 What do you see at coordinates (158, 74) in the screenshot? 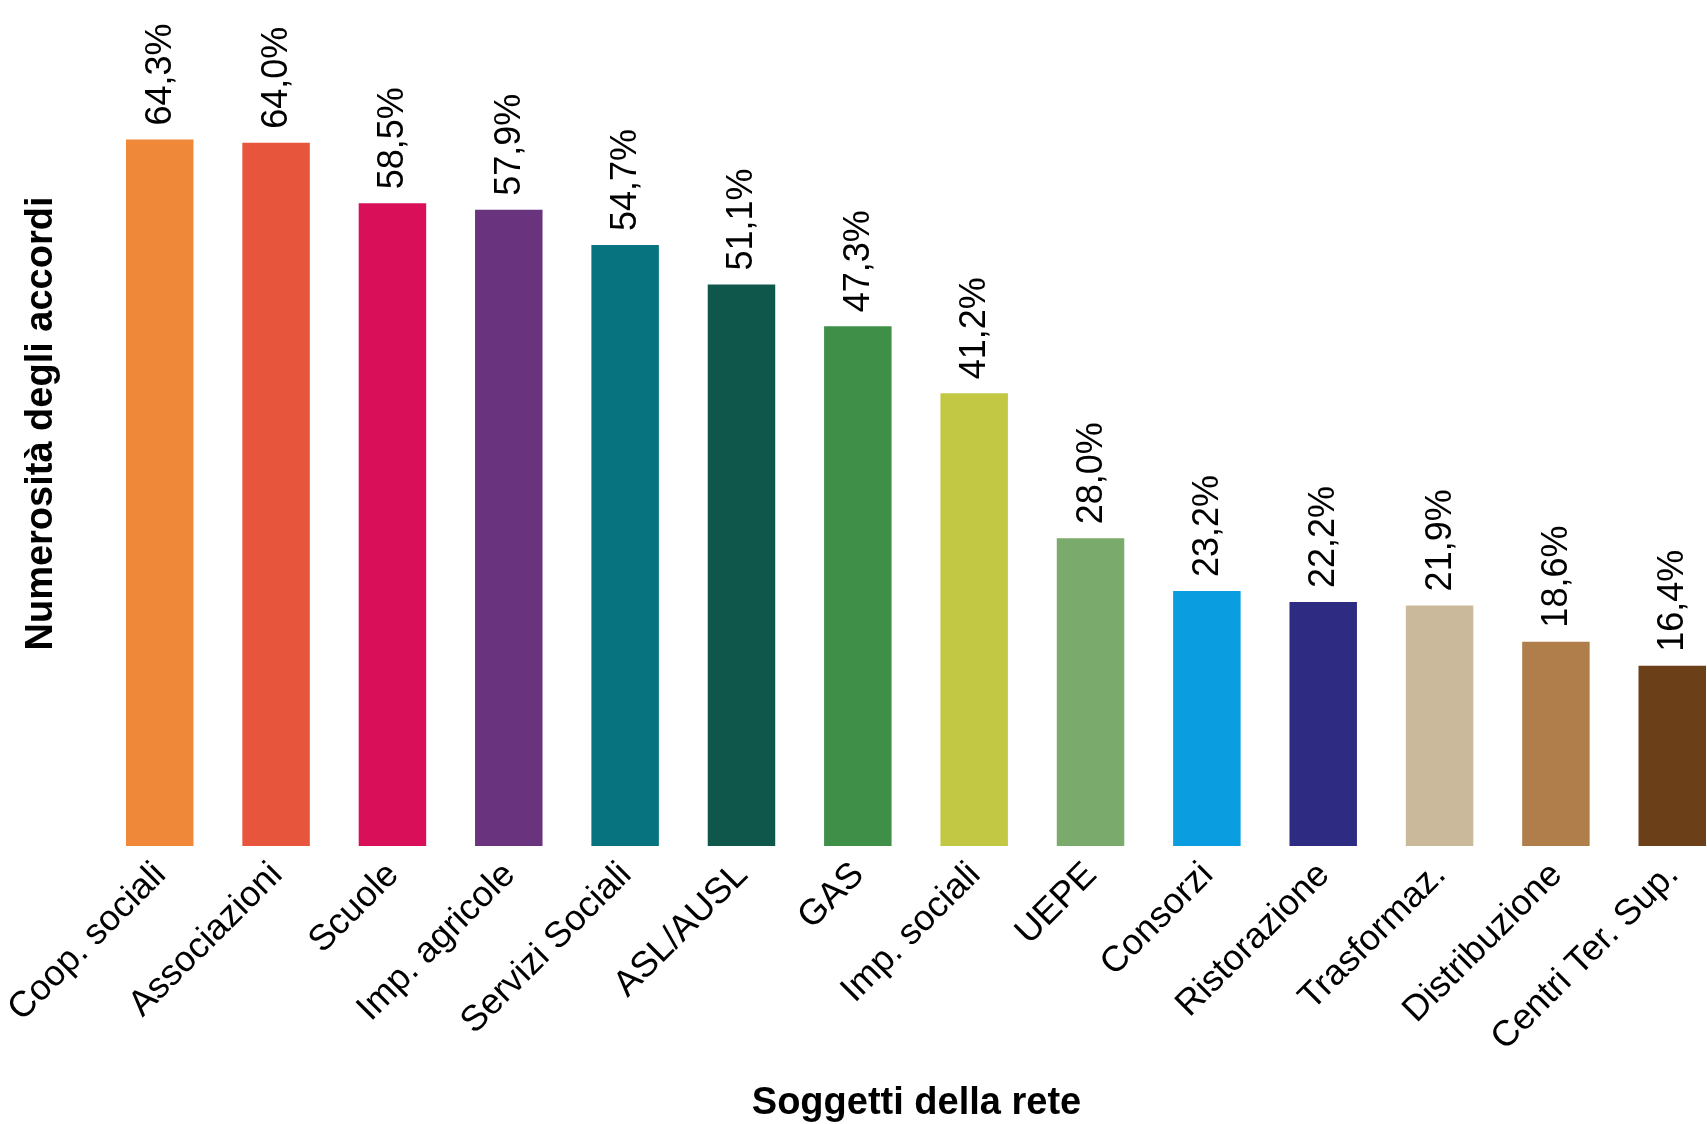
I see `data-label: 64,3%` at bounding box center [158, 74].